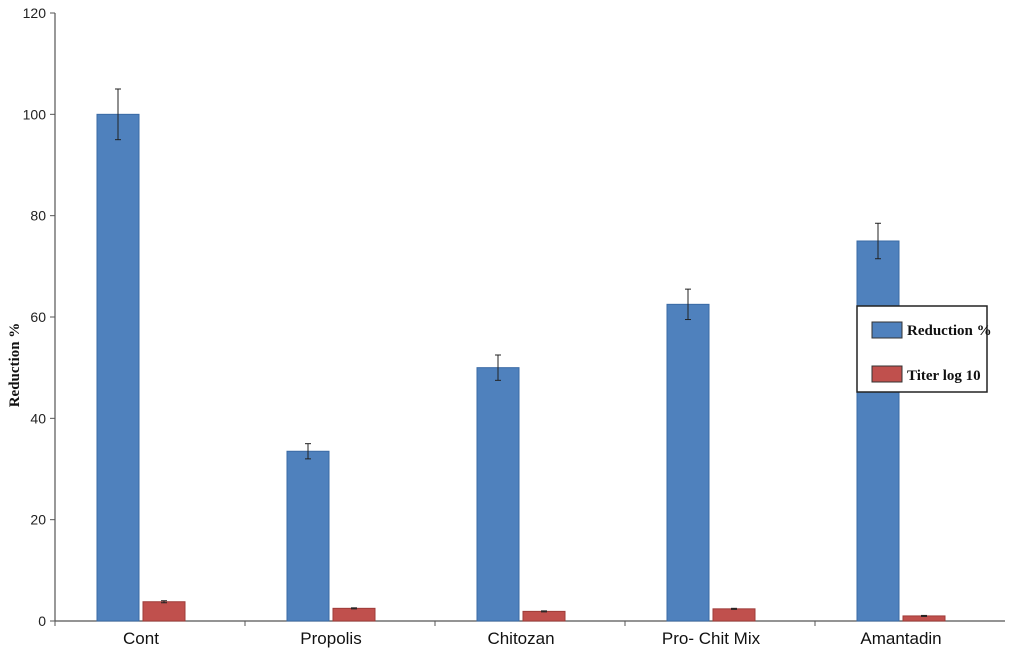 This screenshot has height=661, width=1021. I want to click on legend-label-titer: Titer log 10, so click(944, 376).